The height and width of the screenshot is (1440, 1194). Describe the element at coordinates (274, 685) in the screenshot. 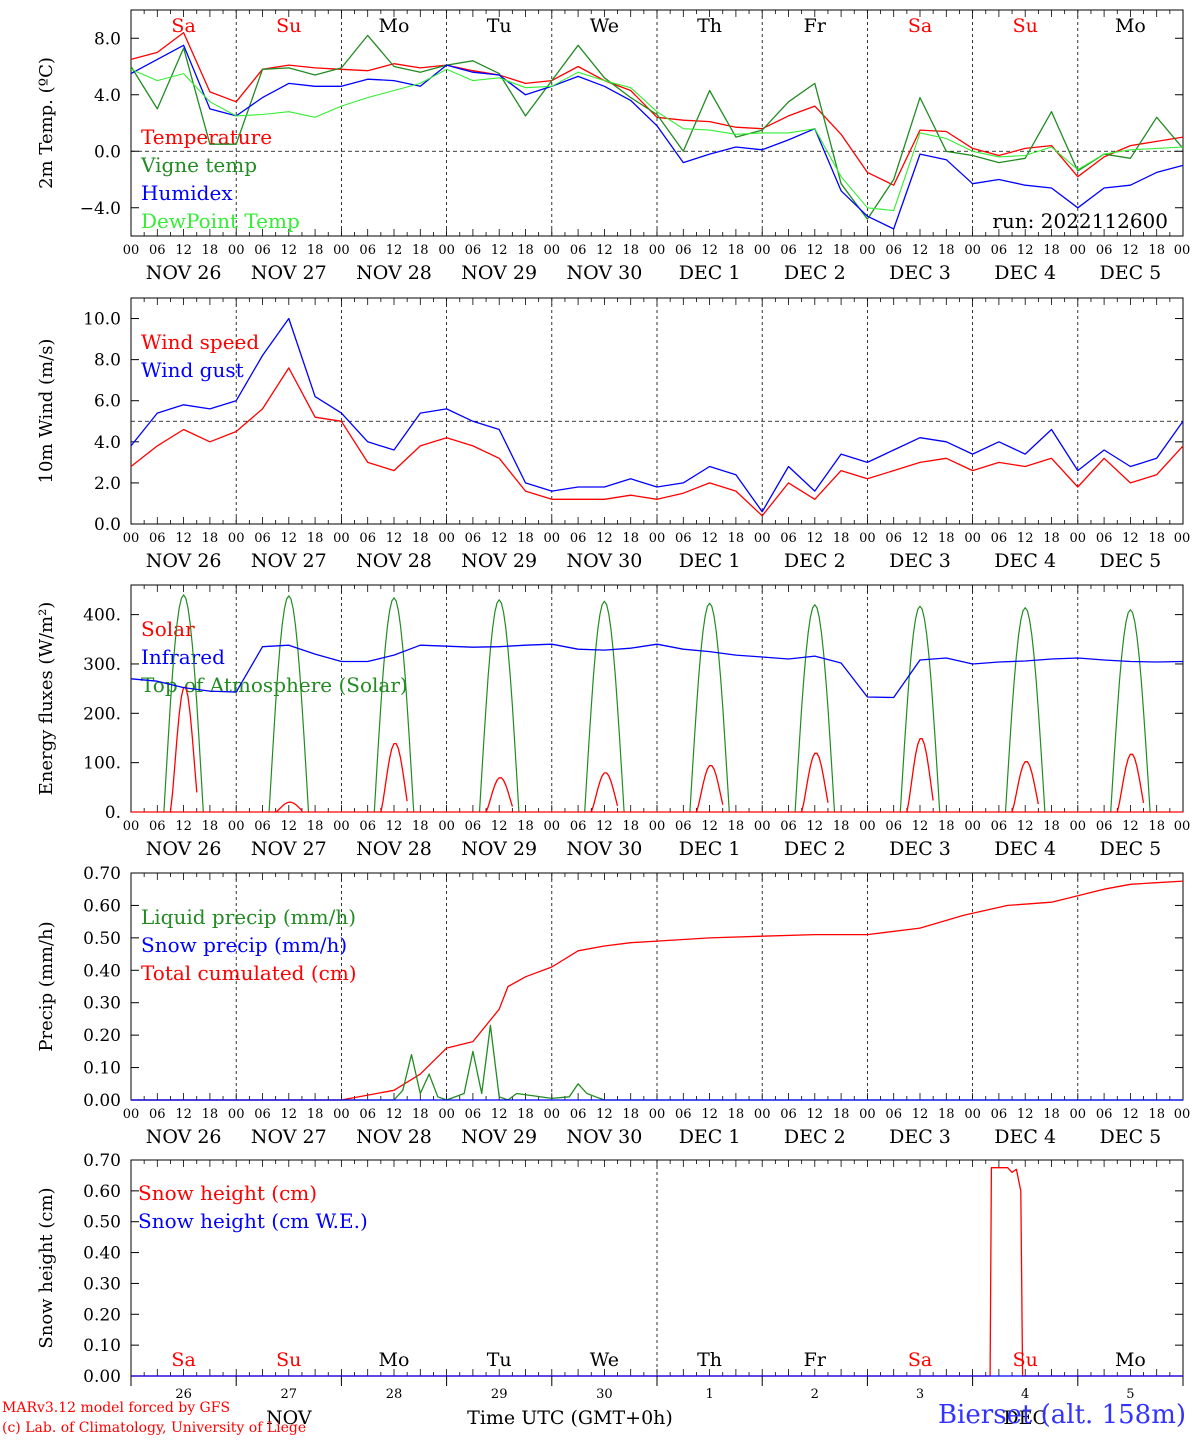

I see `legend-entry: Top of Atmosphere (Solar)` at that location.